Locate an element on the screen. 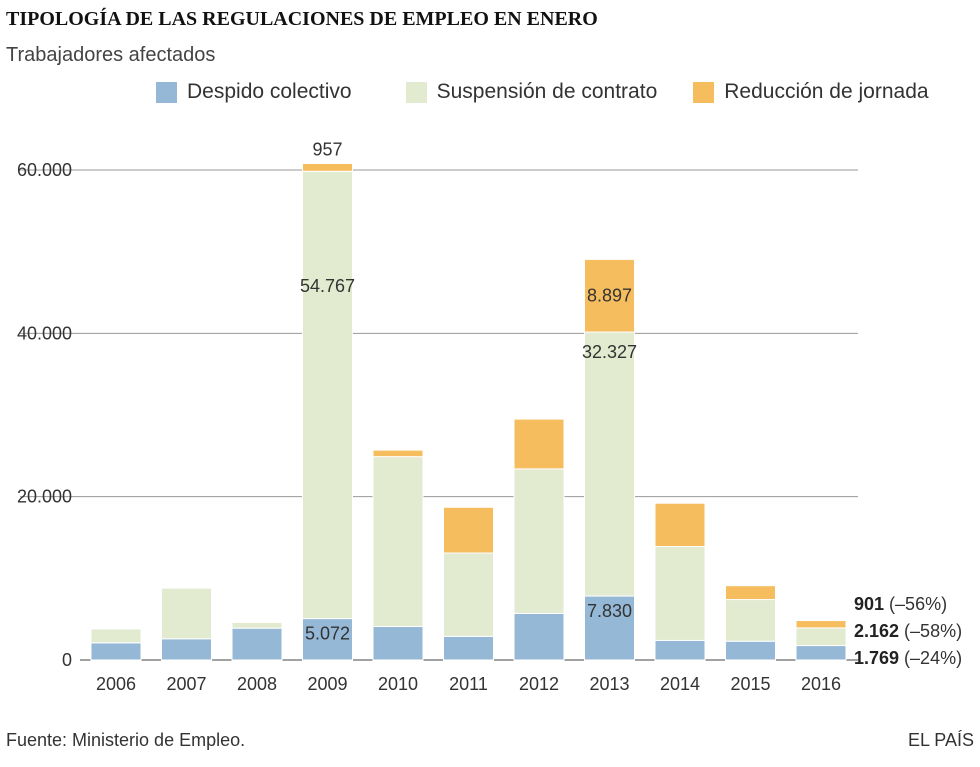 Image resolution: width=980 pixels, height=767 pixels. y-tick-label-60.000: 60.000 is located at coordinates (44, 170).